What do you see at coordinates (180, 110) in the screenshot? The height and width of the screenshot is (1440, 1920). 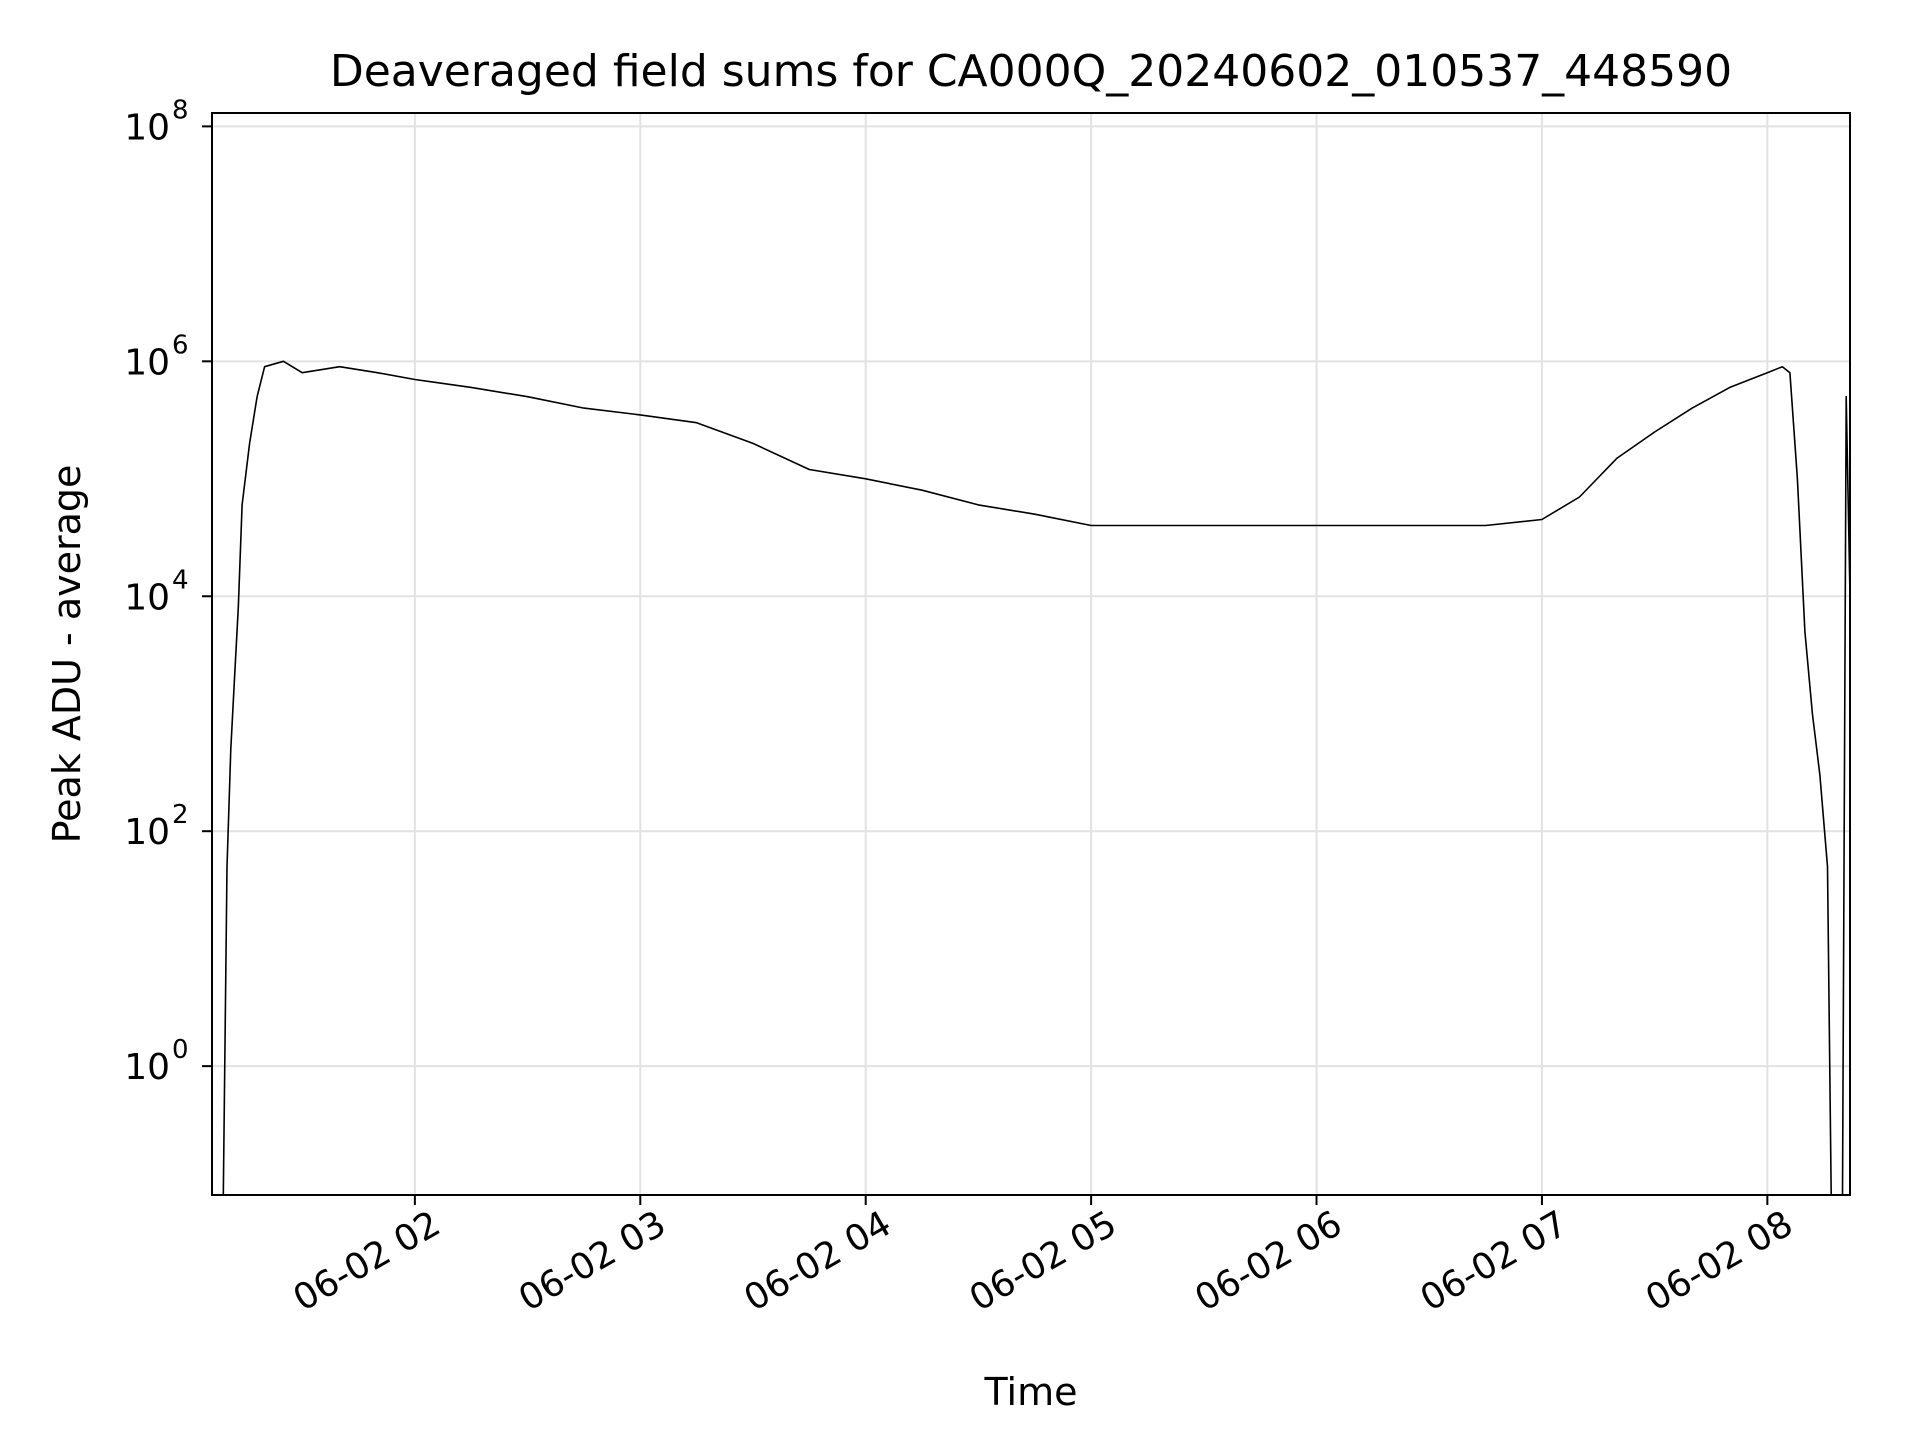 I see `y-tick-exponent: 8` at bounding box center [180, 110].